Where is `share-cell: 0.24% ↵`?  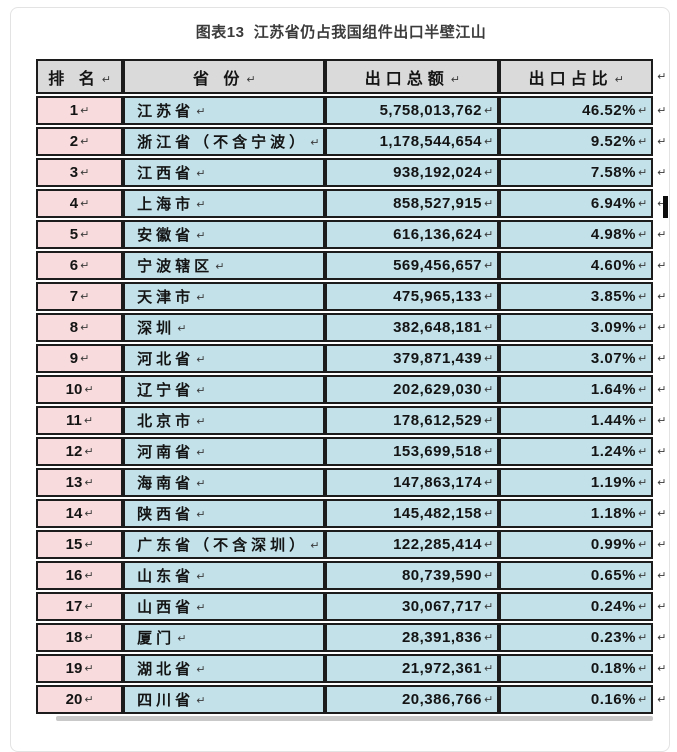 share-cell: 0.24% ↵ is located at coordinates (576, 606).